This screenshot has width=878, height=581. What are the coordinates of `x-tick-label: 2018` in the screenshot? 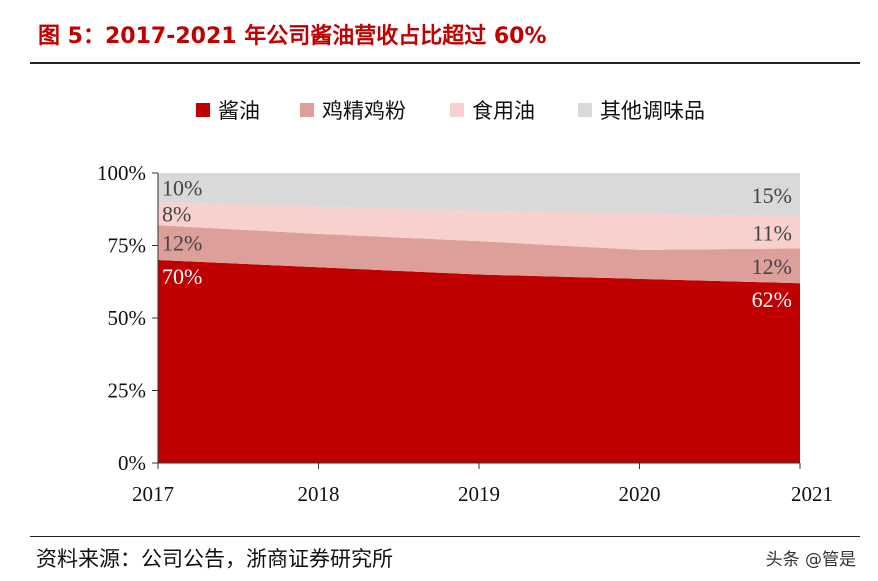 It's located at (319, 494).